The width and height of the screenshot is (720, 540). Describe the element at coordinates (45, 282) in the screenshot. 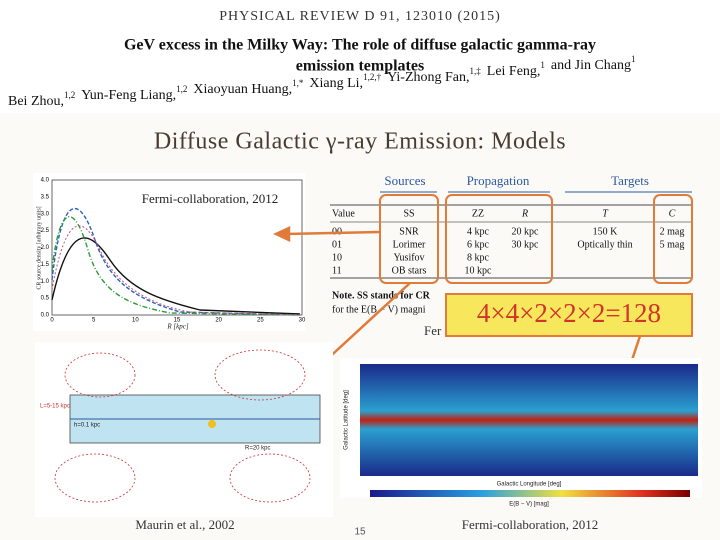

I see `y-tick-label: 1.0` at that location.